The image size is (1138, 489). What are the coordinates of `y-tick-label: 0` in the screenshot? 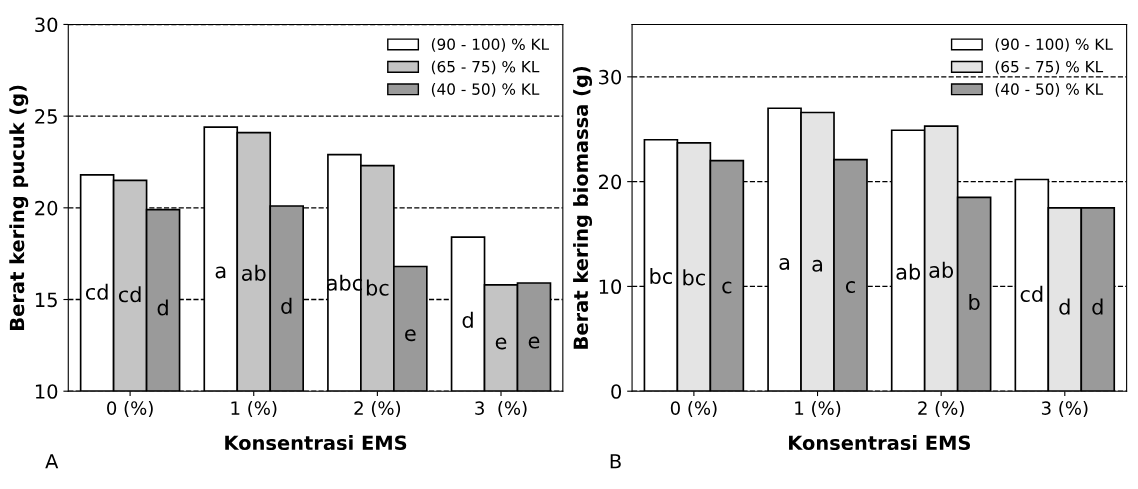 It's located at (616, 391).